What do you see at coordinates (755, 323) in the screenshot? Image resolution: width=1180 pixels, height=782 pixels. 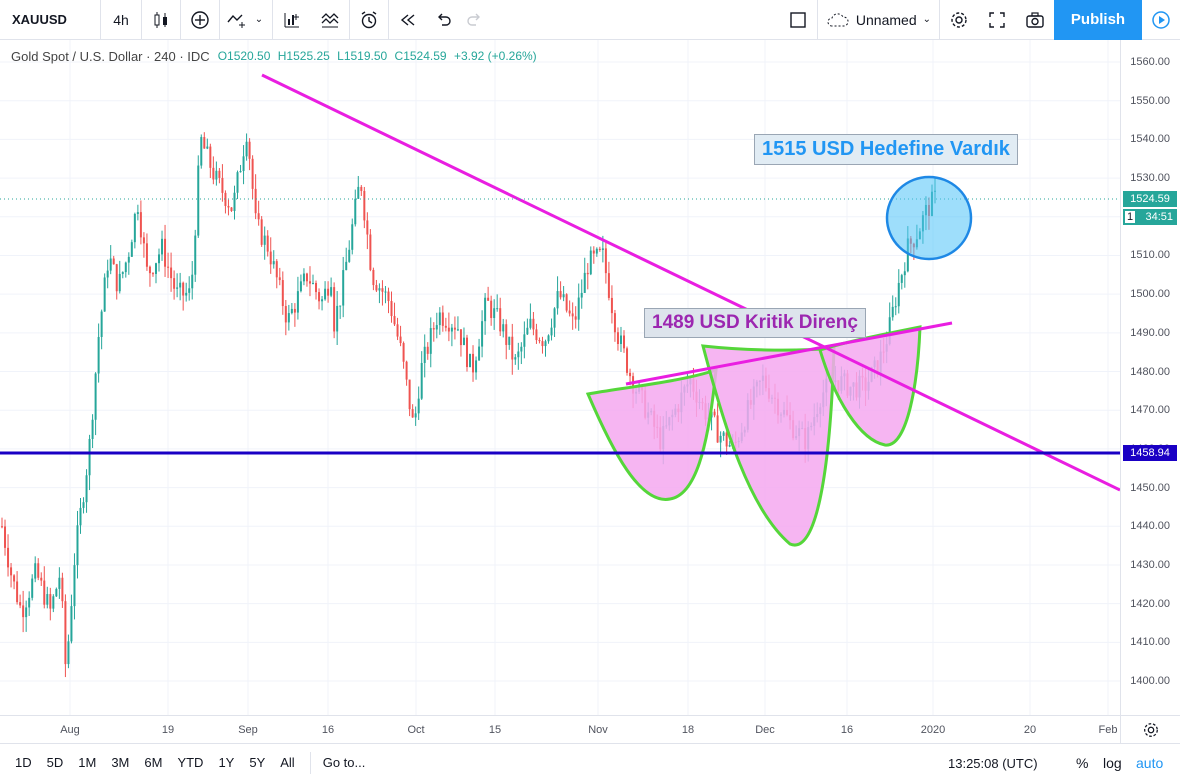 I see `resistance-annotation: 1489 USD Kritik Direnç` at bounding box center [755, 323].